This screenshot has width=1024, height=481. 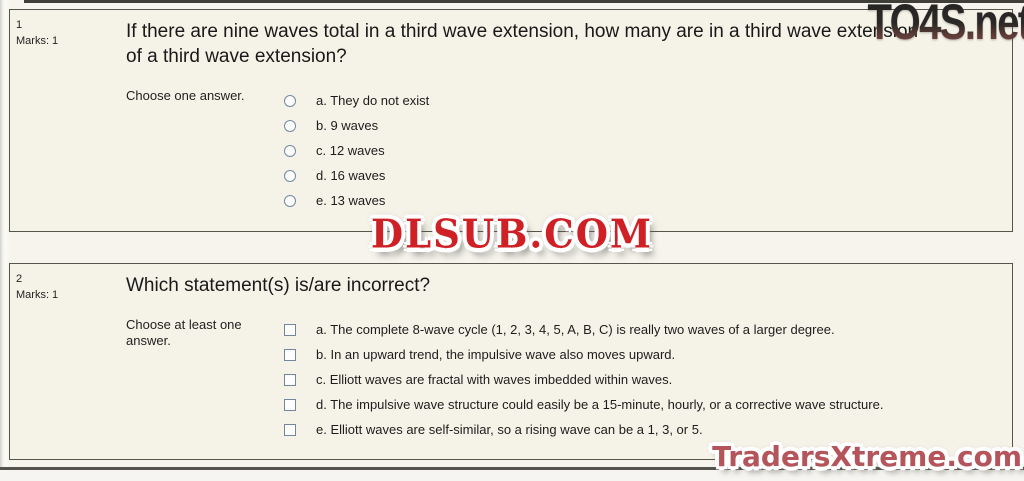 What do you see at coordinates (19, 25) in the screenshot?
I see `question-number: 1` at bounding box center [19, 25].